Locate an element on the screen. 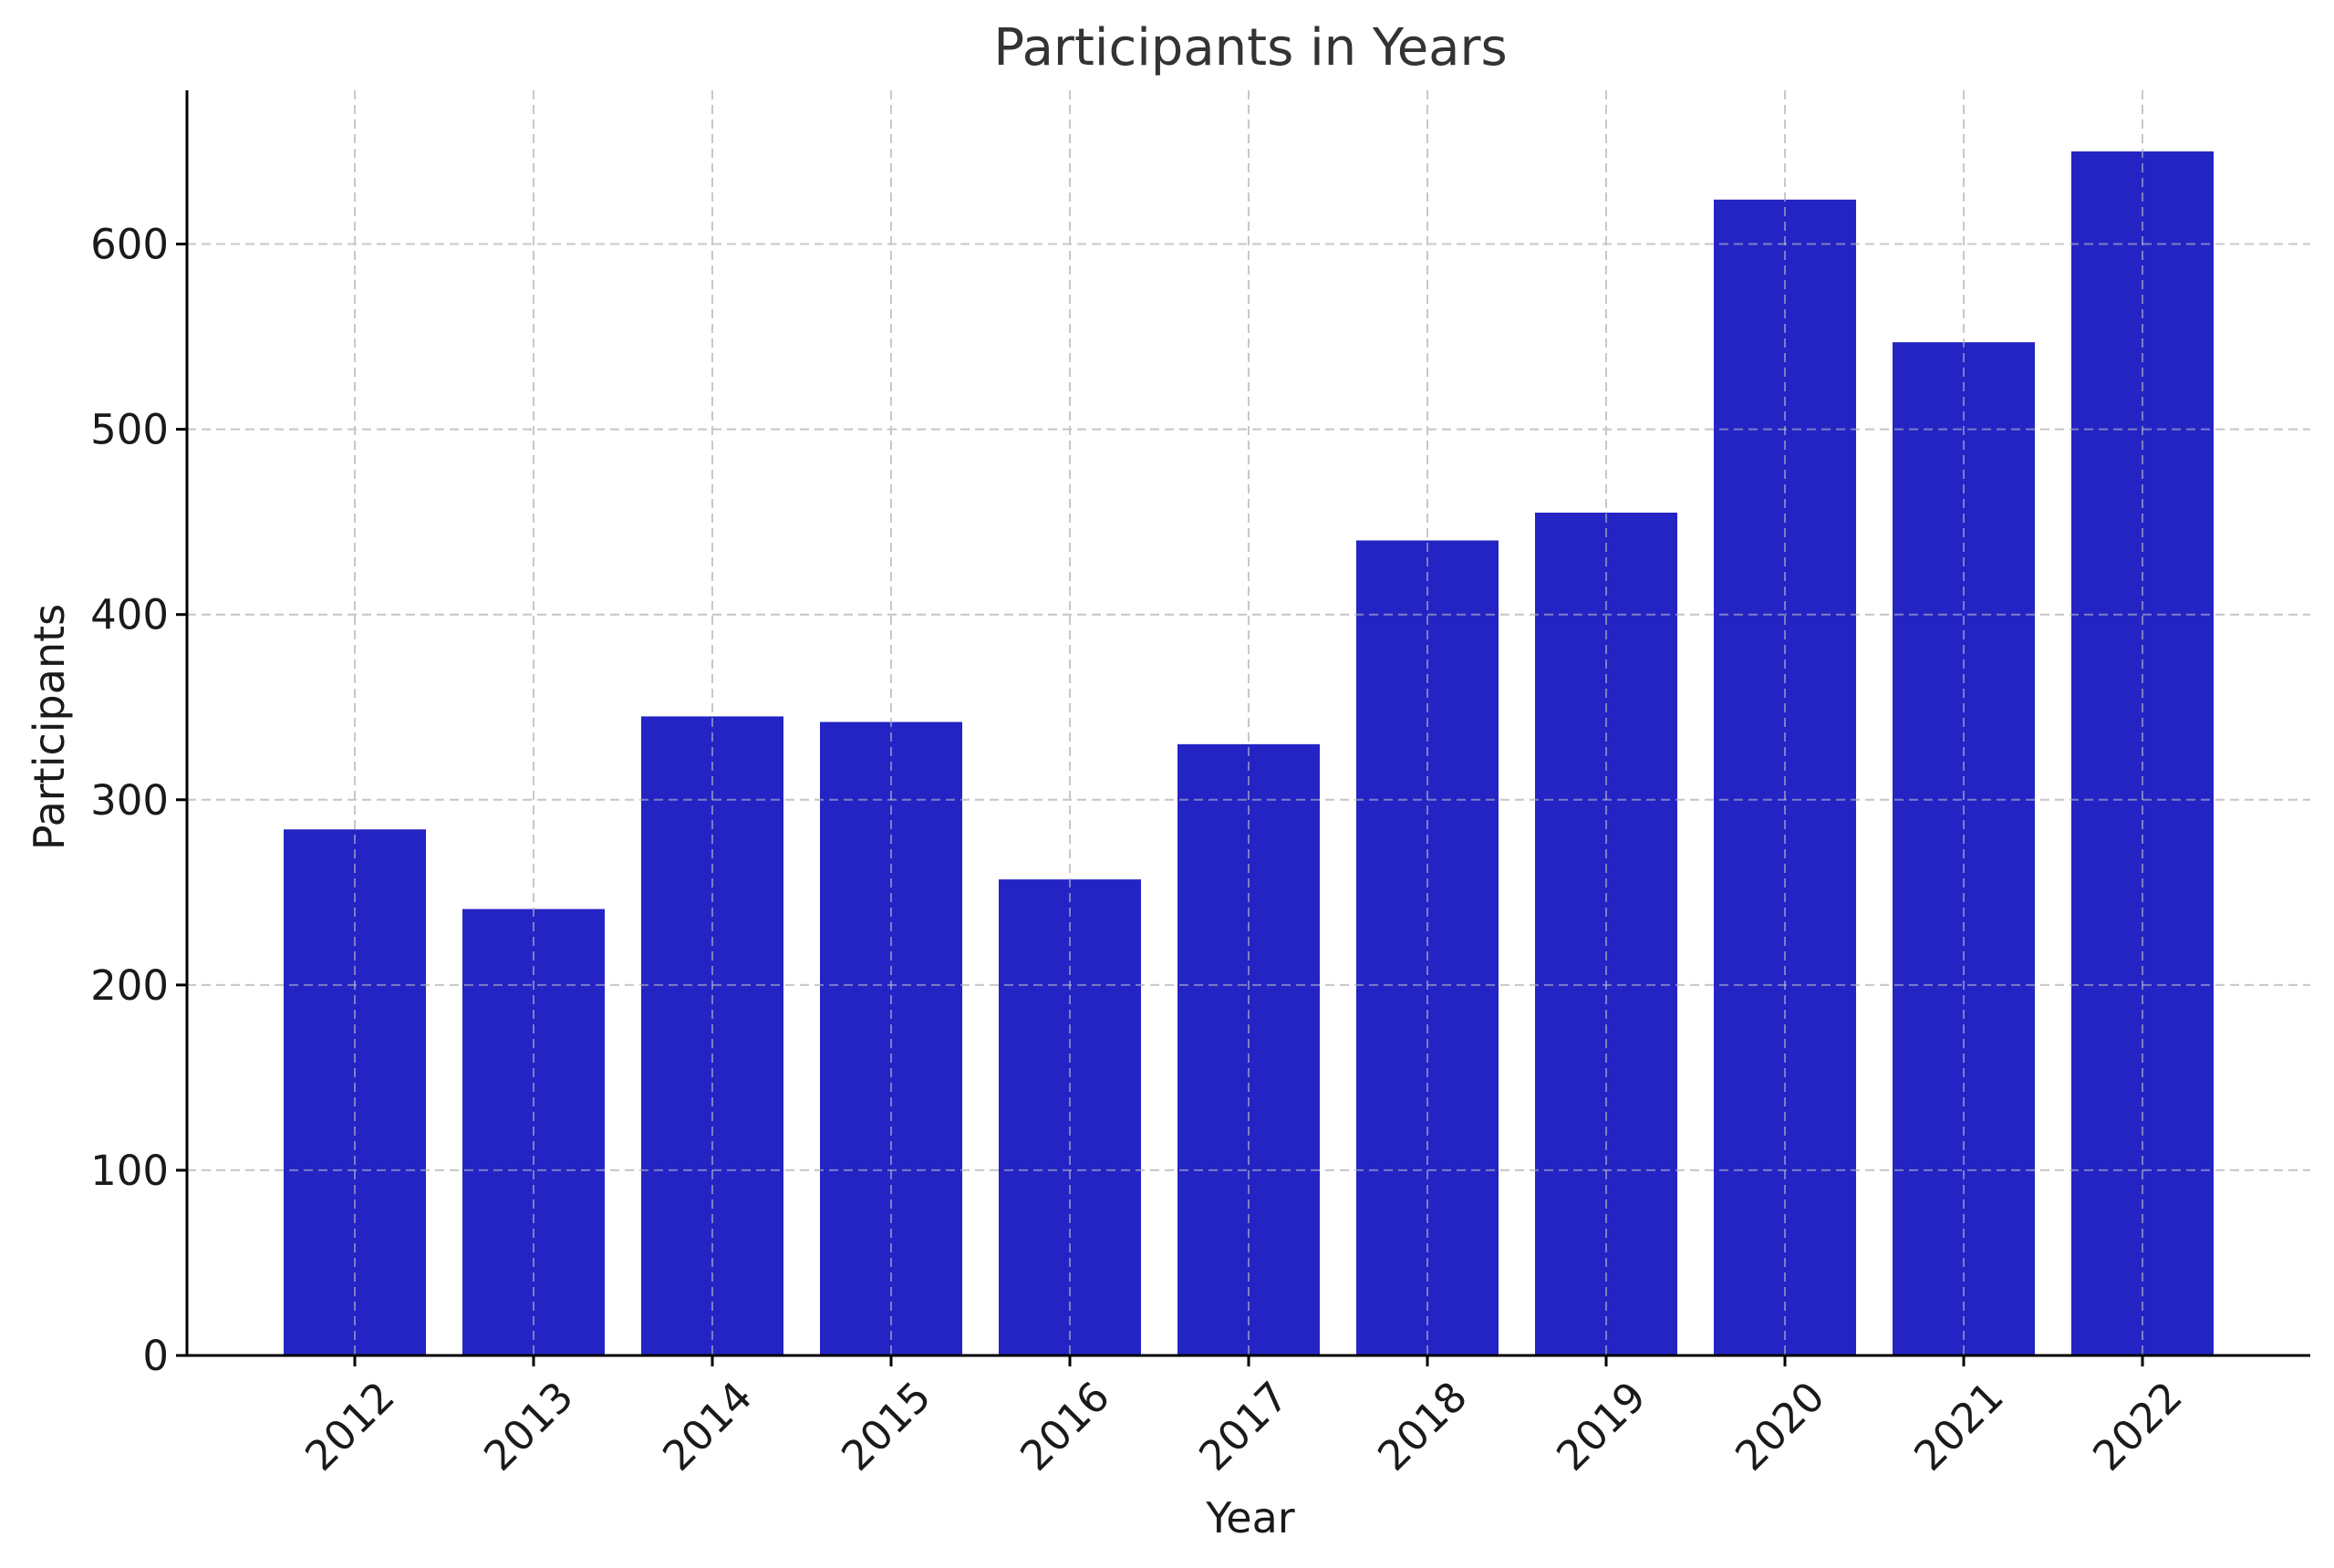  x-tick-label-2018: 2018 is located at coordinates (1422, 1426).